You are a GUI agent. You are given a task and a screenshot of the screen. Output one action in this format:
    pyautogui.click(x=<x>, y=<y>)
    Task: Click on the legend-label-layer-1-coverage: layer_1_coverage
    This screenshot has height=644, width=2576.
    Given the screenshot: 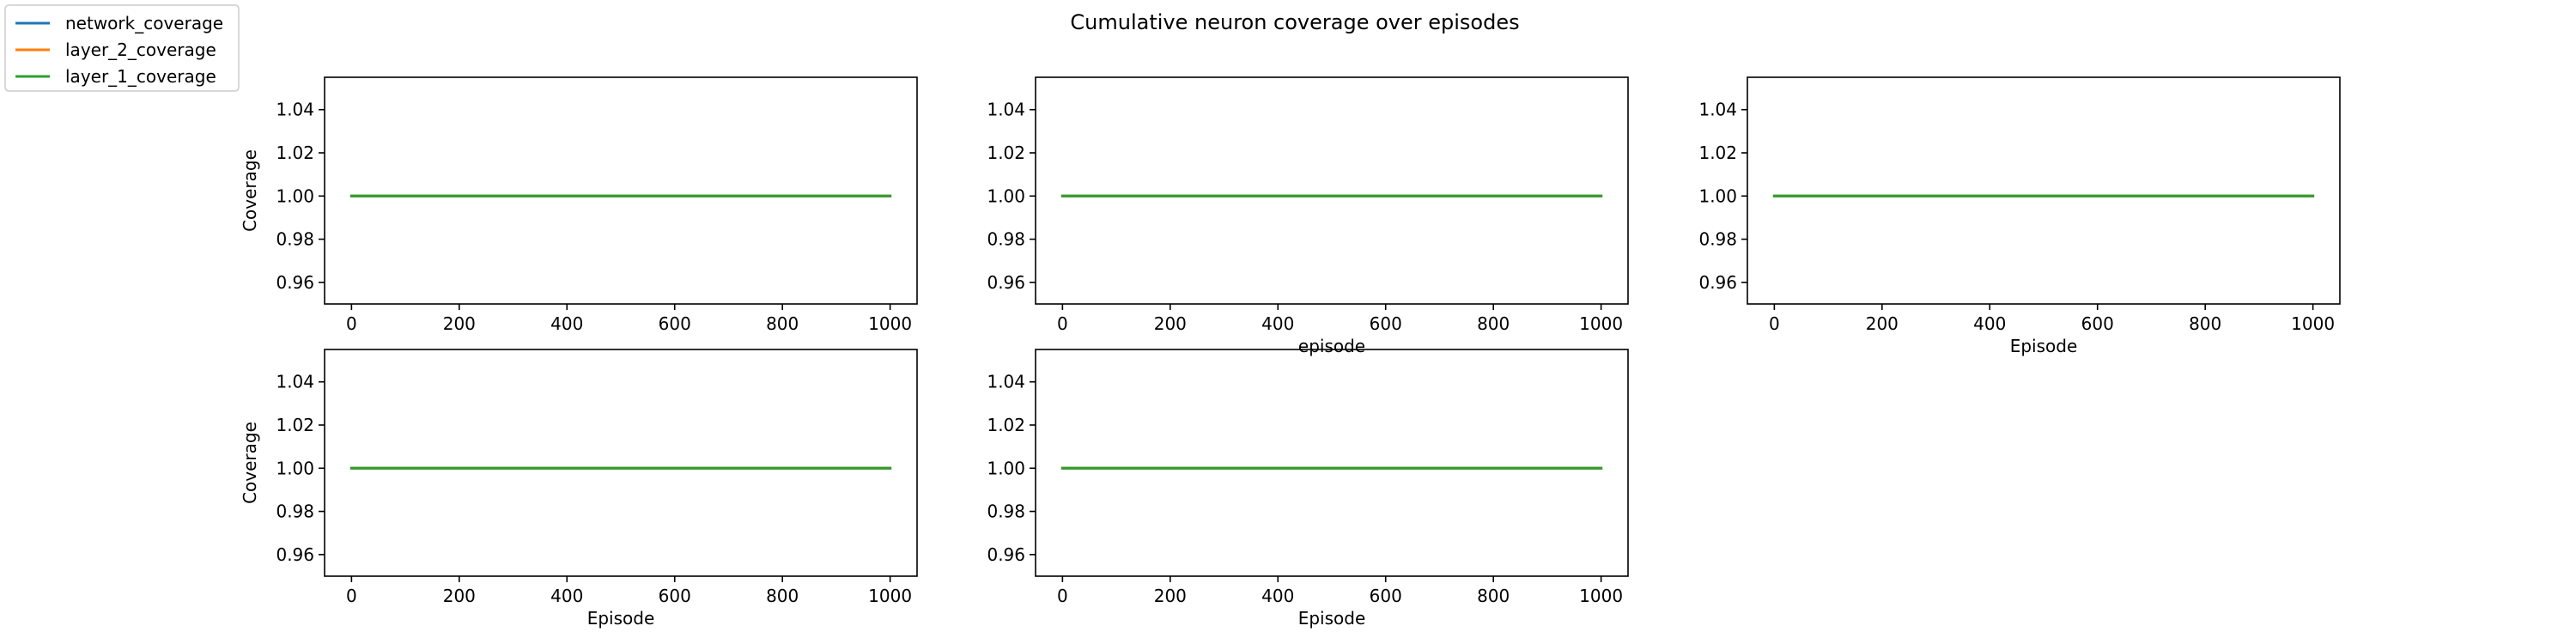 What is the action you would take?
    pyautogui.click(x=140, y=77)
    